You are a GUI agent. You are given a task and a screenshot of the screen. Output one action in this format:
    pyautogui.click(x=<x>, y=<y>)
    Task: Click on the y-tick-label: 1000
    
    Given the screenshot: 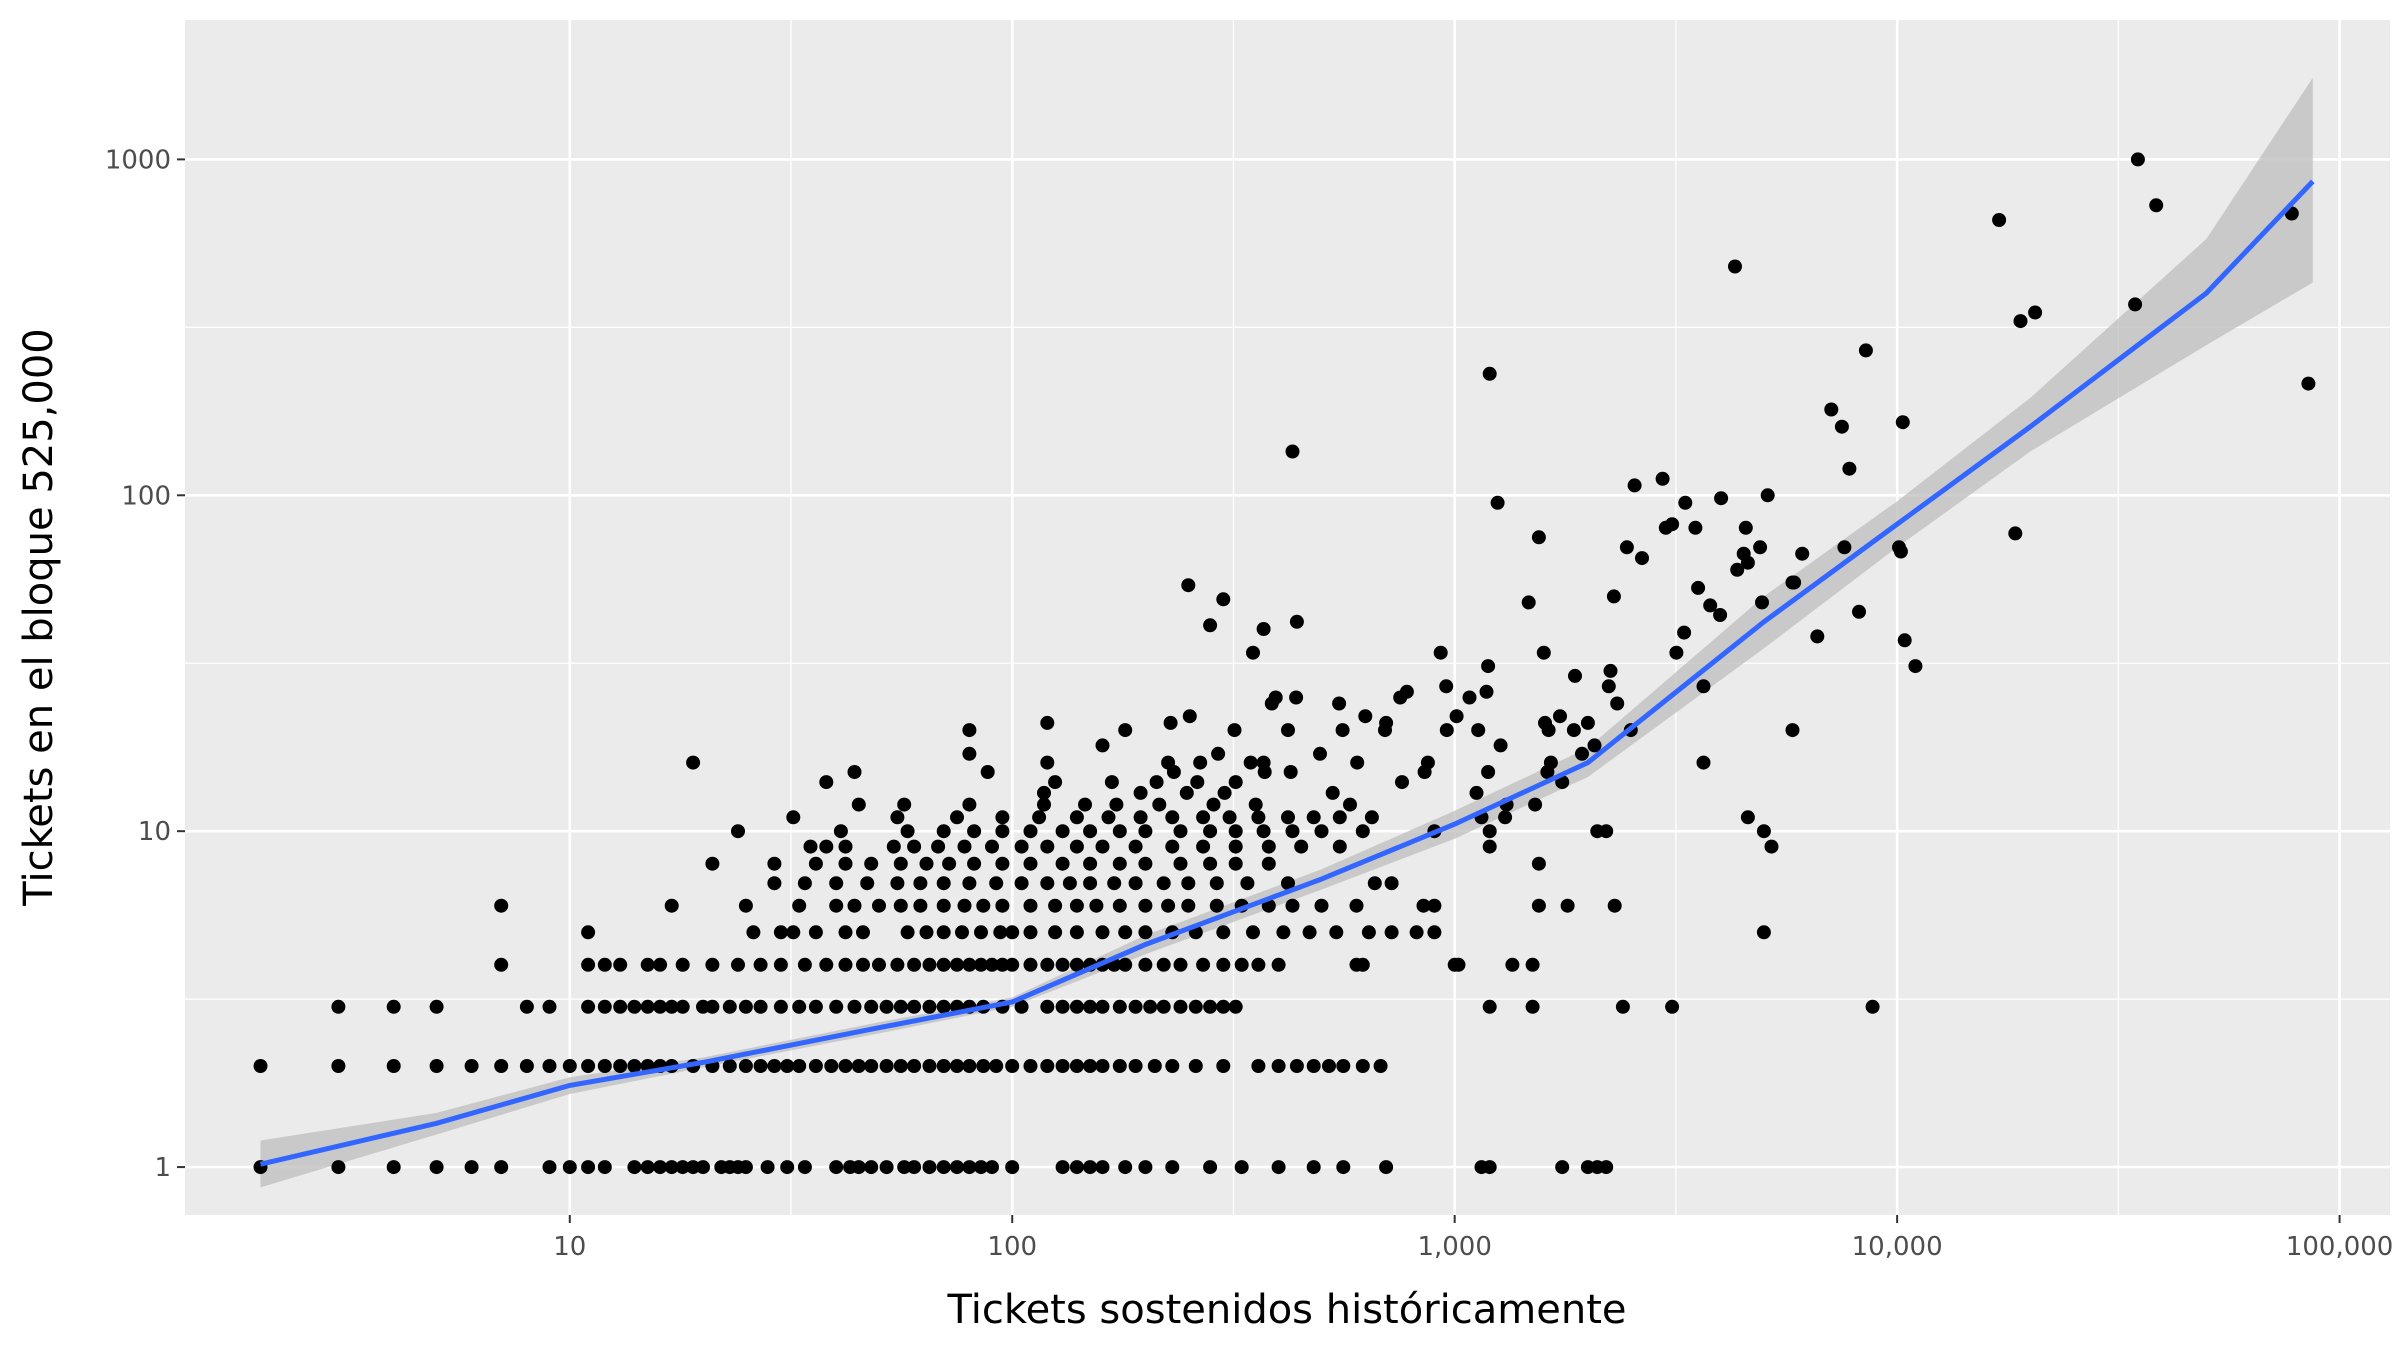 What is the action you would take?
    pyautogui.click(x=138, y=160)
    